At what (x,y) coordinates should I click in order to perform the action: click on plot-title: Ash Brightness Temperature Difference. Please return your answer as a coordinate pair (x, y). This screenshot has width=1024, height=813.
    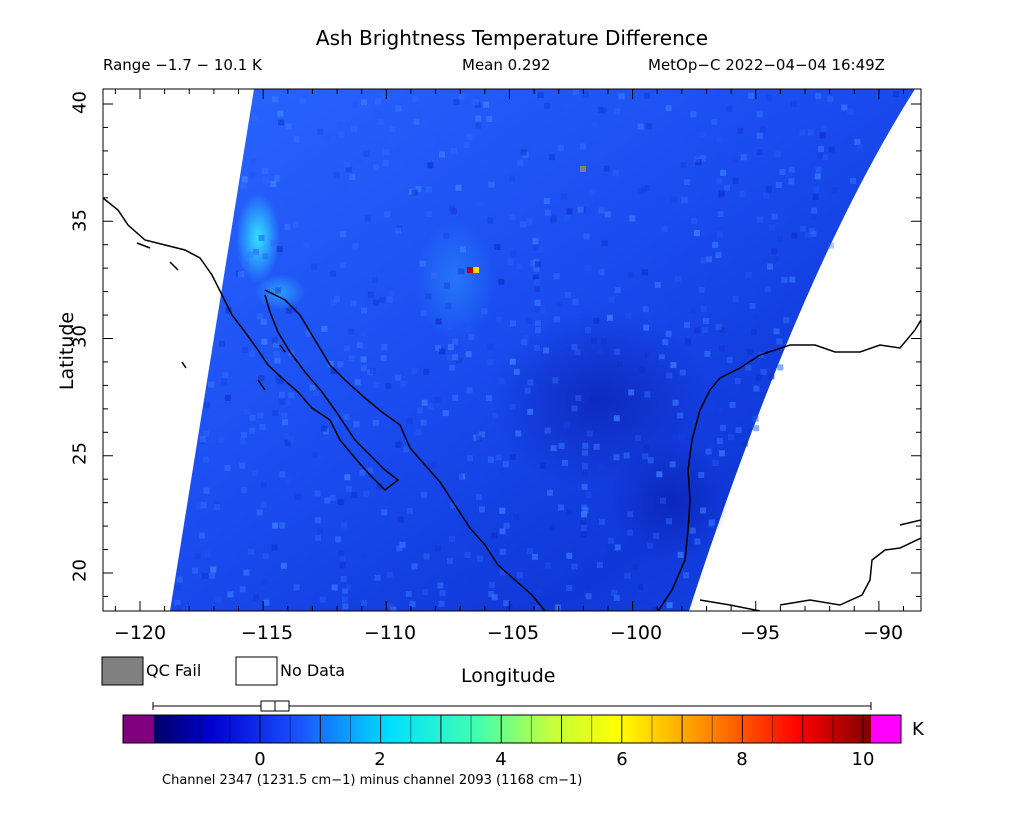
    Looking at the image, I should click on (512, 38).